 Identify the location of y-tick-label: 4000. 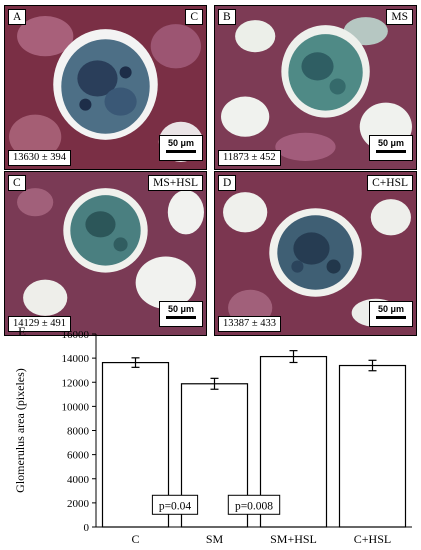
(78, 480).